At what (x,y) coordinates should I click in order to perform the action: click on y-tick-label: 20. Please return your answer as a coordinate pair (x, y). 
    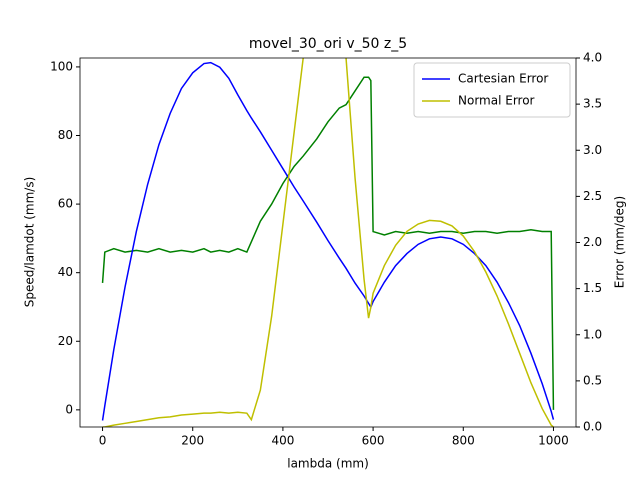
    Looking at the image, I should click on (65, 341).